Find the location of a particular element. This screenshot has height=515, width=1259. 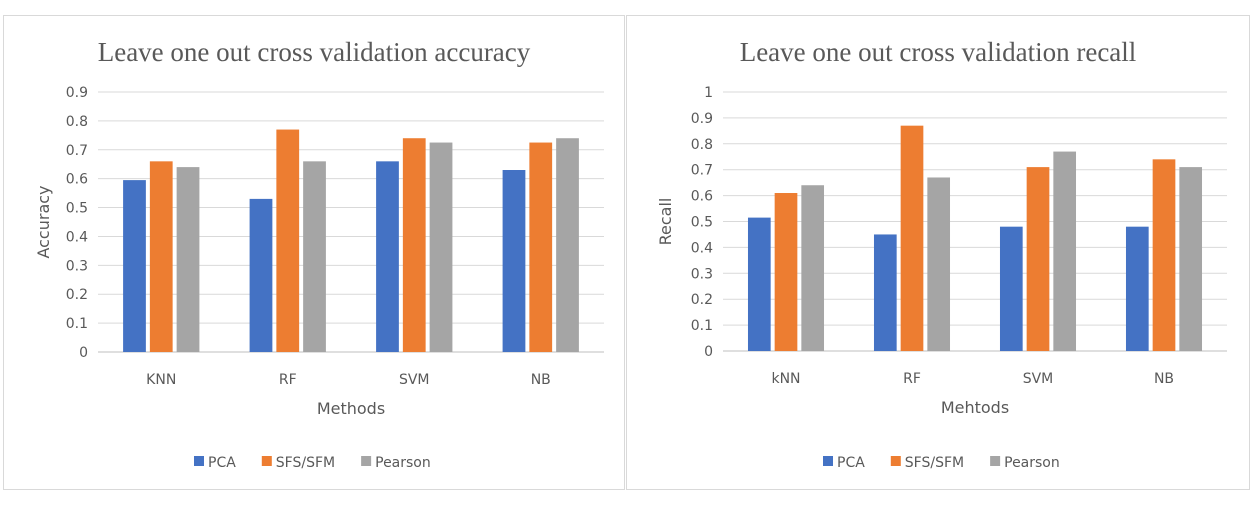

chart-title: Leave one out cross validation accuracy is located at coordinates (314, 52).